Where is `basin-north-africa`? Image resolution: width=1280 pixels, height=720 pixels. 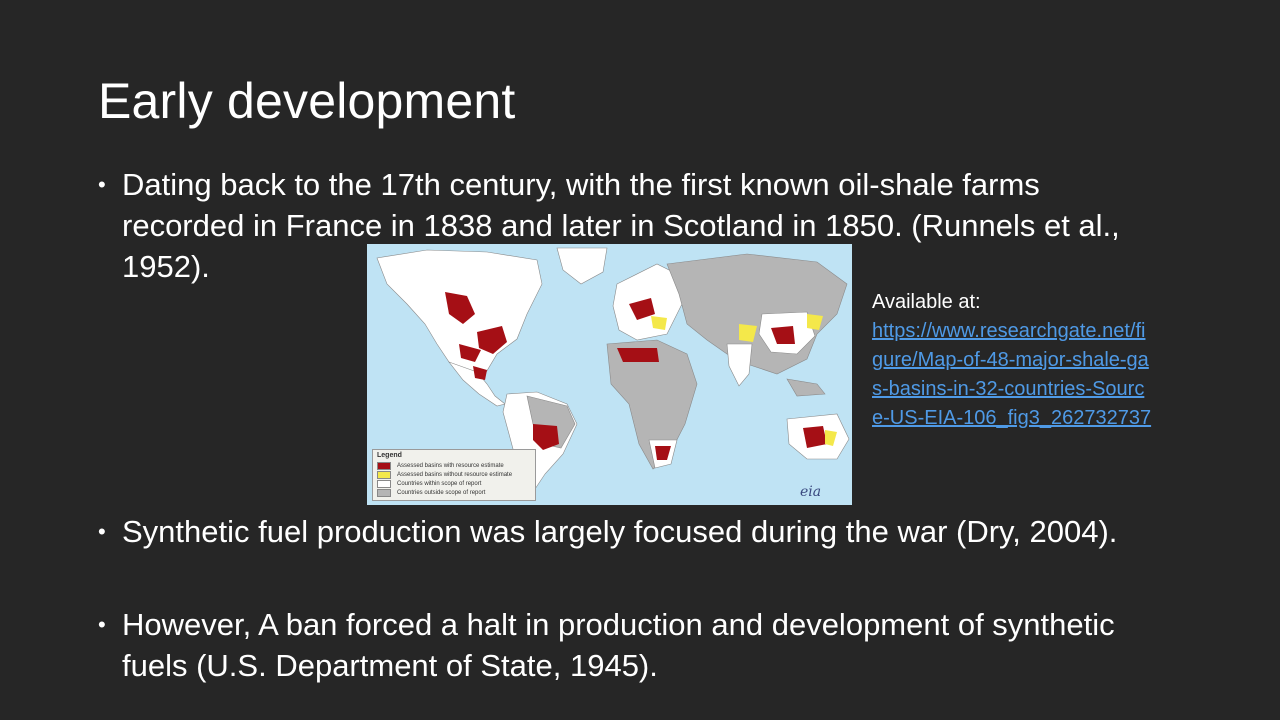
basin-north-africa is located at coordinates (638, 355).